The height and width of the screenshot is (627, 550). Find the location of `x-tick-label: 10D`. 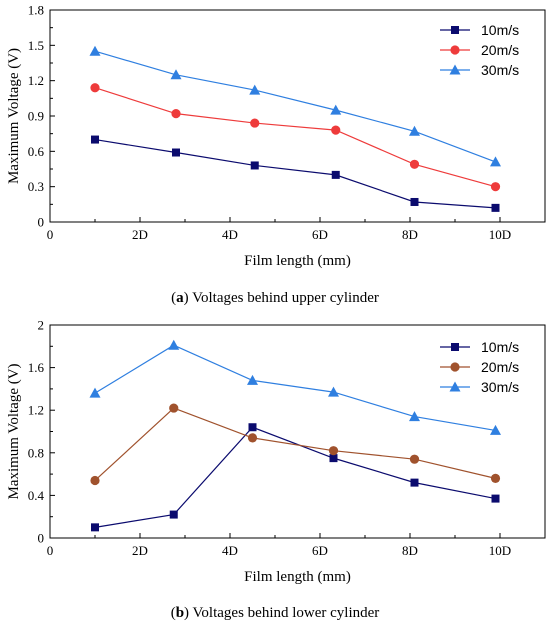

x-tick-label: 10D is located at coordinates (500, 550).